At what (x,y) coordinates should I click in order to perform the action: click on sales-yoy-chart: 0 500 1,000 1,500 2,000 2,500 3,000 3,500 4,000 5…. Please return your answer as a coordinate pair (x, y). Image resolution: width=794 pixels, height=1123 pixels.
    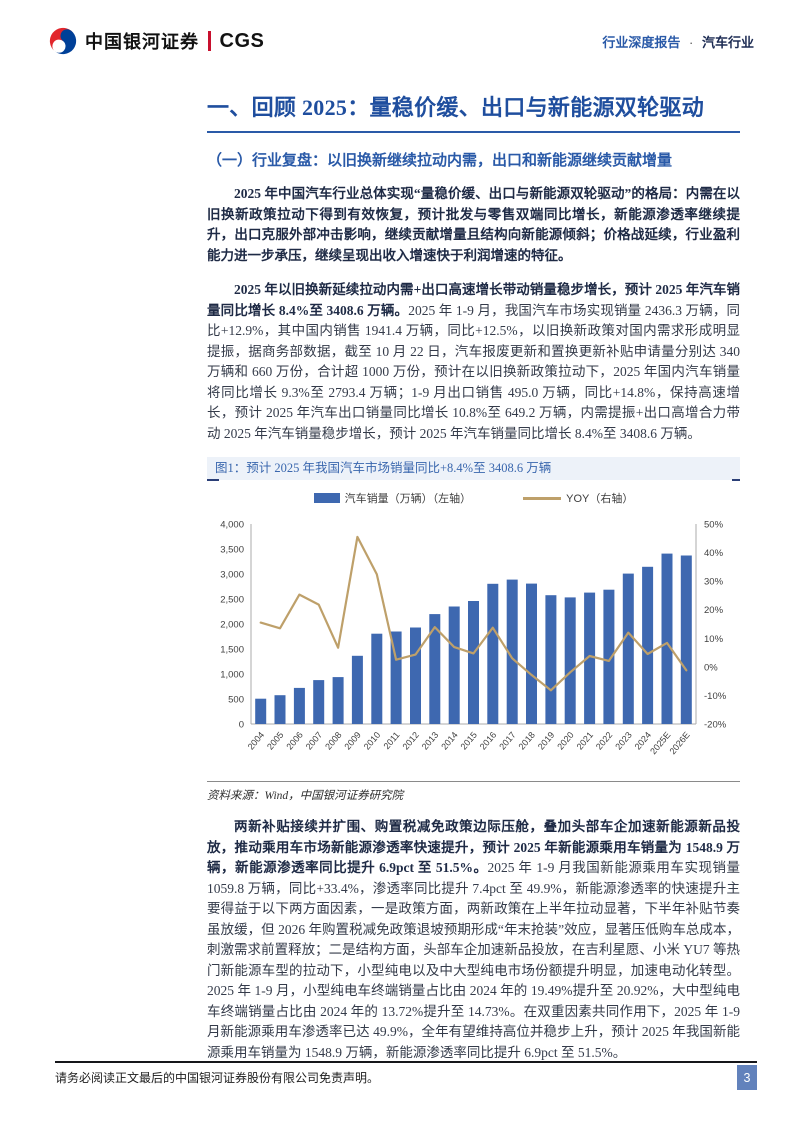
    Looking at the image, I should click on (473, 638).